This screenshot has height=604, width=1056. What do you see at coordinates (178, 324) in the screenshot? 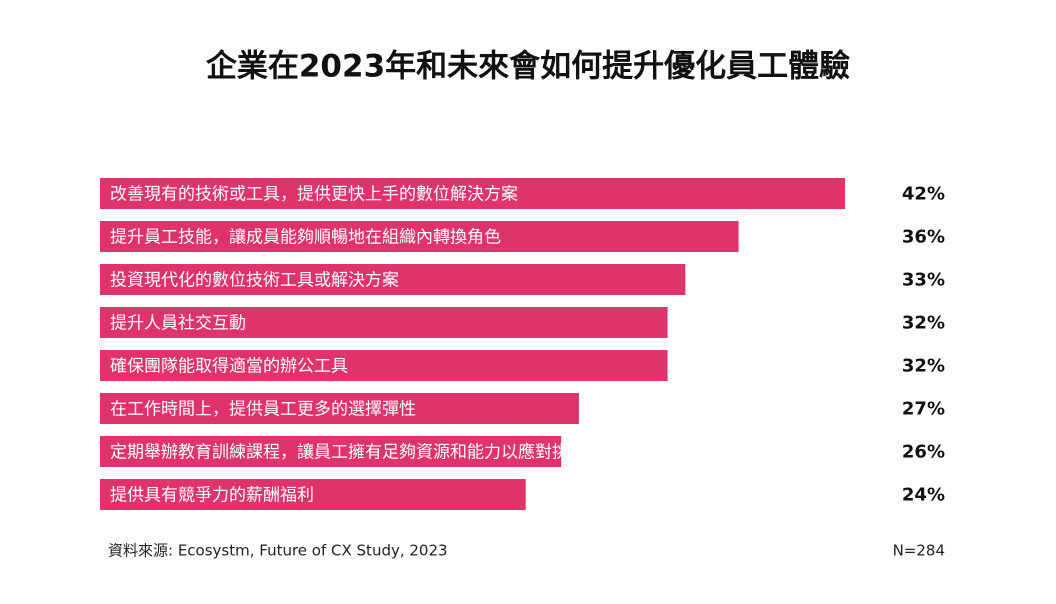
I see `category-label: 提升人員社交互動` at bounding box center [178, 324].